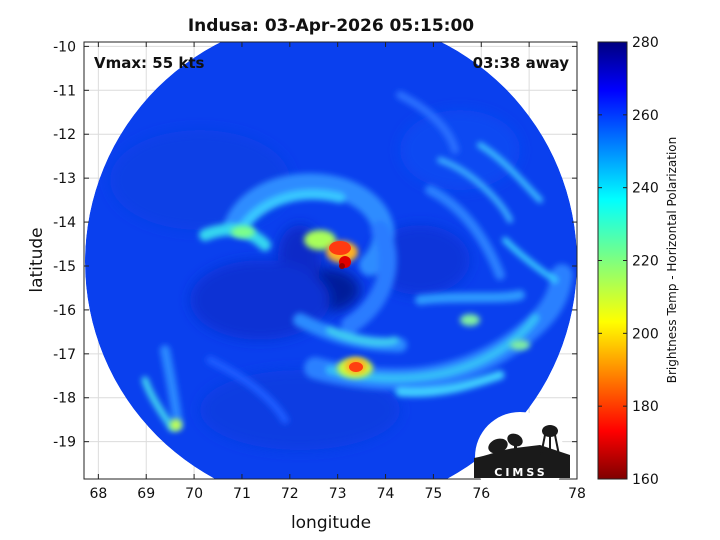  I want to click on deep-convection-core, so click(346, 307).